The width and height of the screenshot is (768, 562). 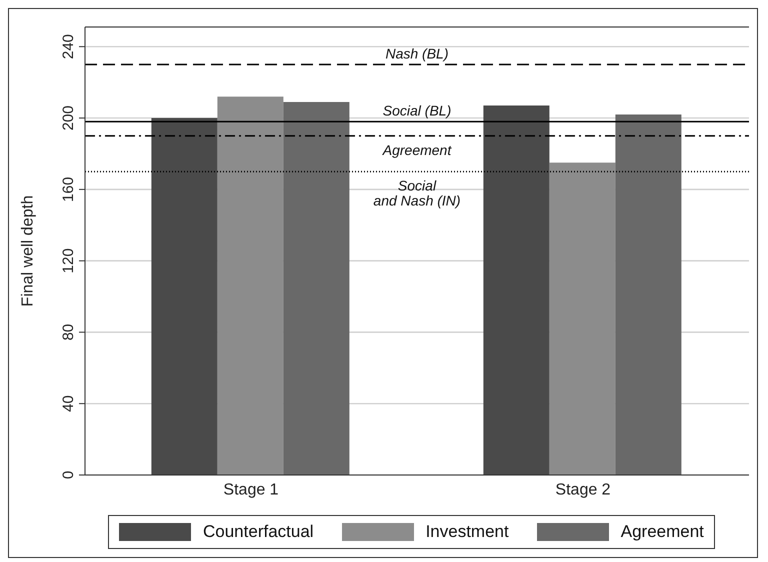 What do you see at coordinates (583, 489) in the screenshot?
I see `x-tick-label: Stage 2` at bounding box center [583, 489].